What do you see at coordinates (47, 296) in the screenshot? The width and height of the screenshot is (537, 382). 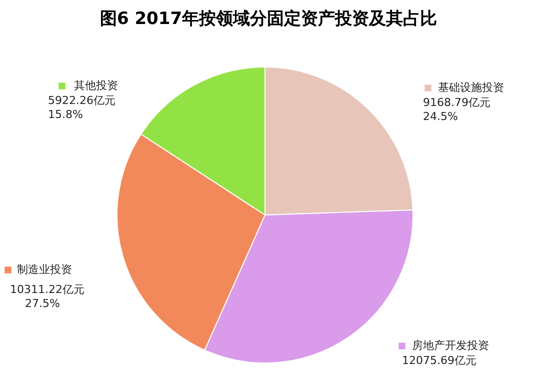 I see `data-label: 10311.22亿元 27.5%` at bounding box center [47, 296].